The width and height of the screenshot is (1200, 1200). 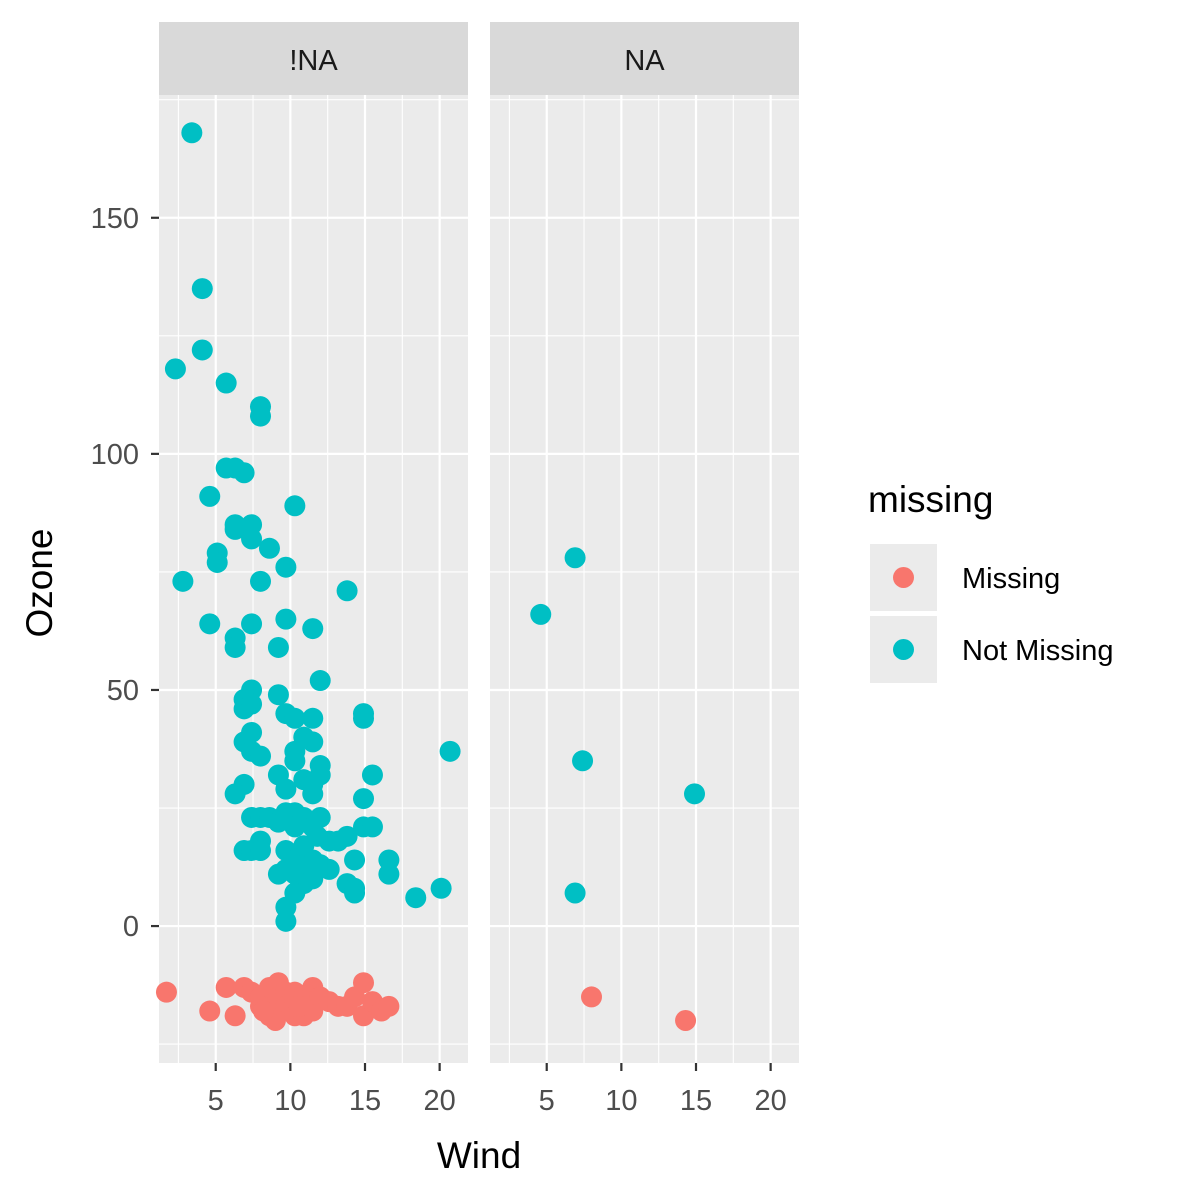 I want to click on legend-title: missing, so click(x=930, y=499).